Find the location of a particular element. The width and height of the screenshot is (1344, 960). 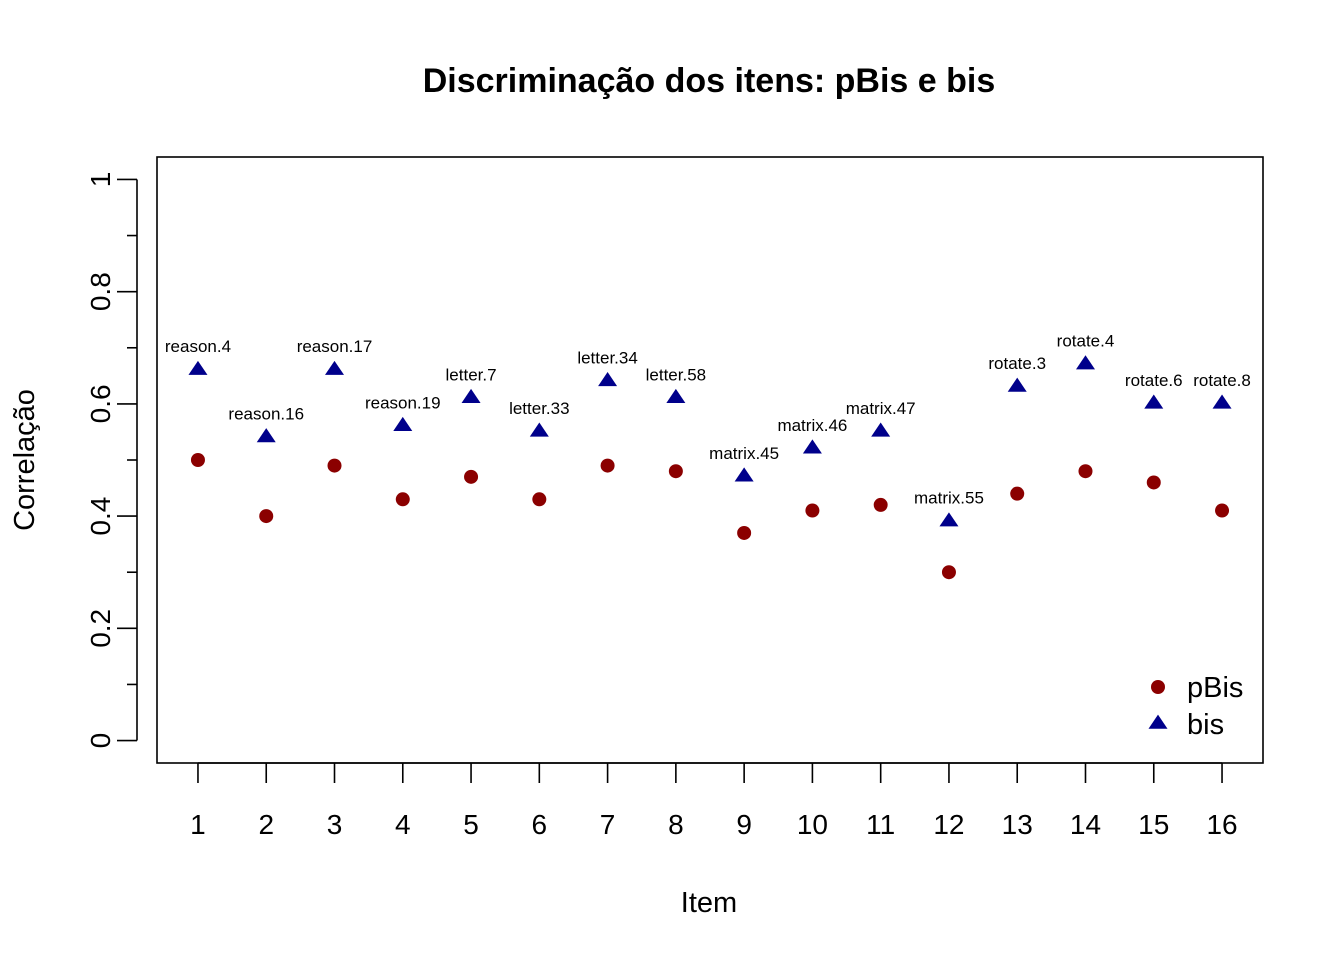

chart-title: Discriminação dos itens: pBis e bis is located at coordinates (709, 81).